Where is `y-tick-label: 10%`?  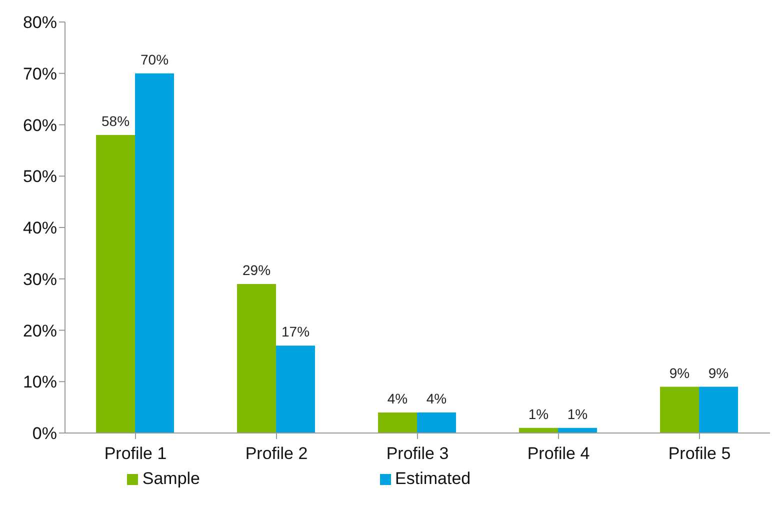
y-tick-label: 10% is located at coordinates (39, 382).